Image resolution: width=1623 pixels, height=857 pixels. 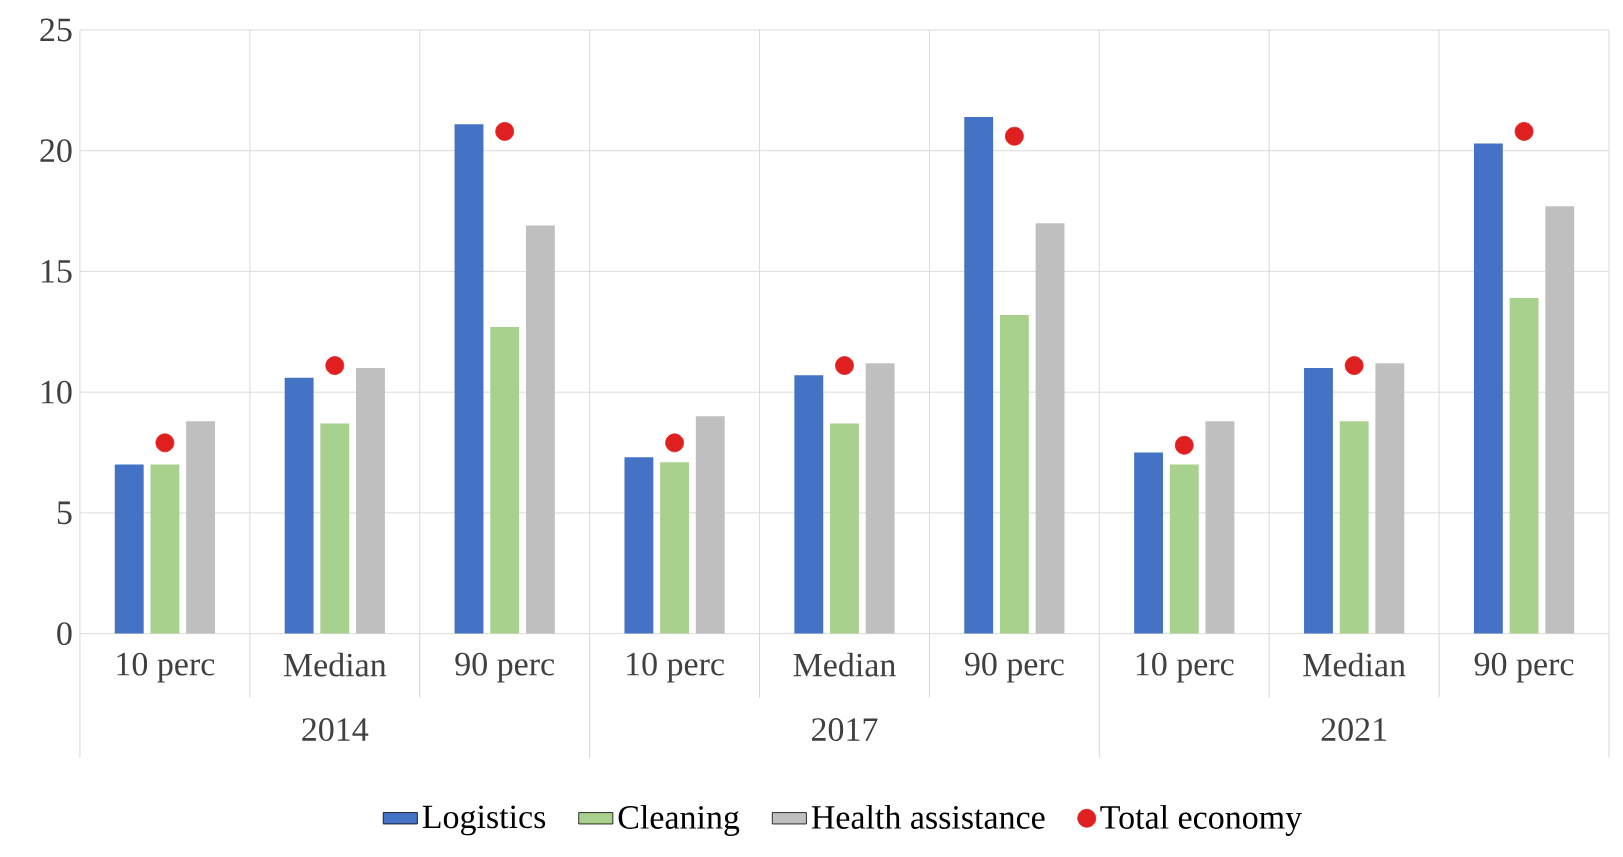 I want to click on legend-label: Total economy, so click(x=1201, y=820).